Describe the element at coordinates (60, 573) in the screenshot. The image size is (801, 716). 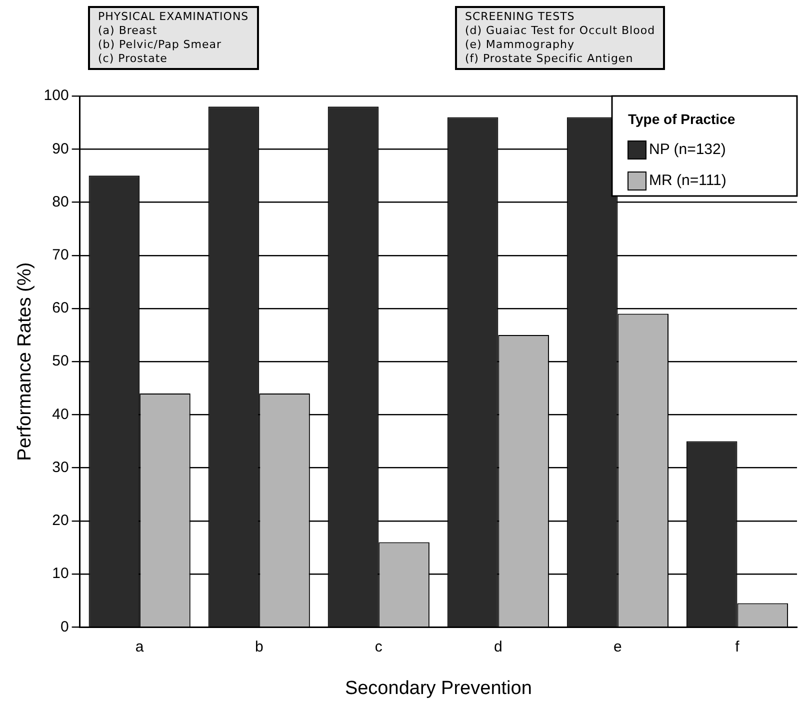
I see `y-tick-label: 10` at that location.